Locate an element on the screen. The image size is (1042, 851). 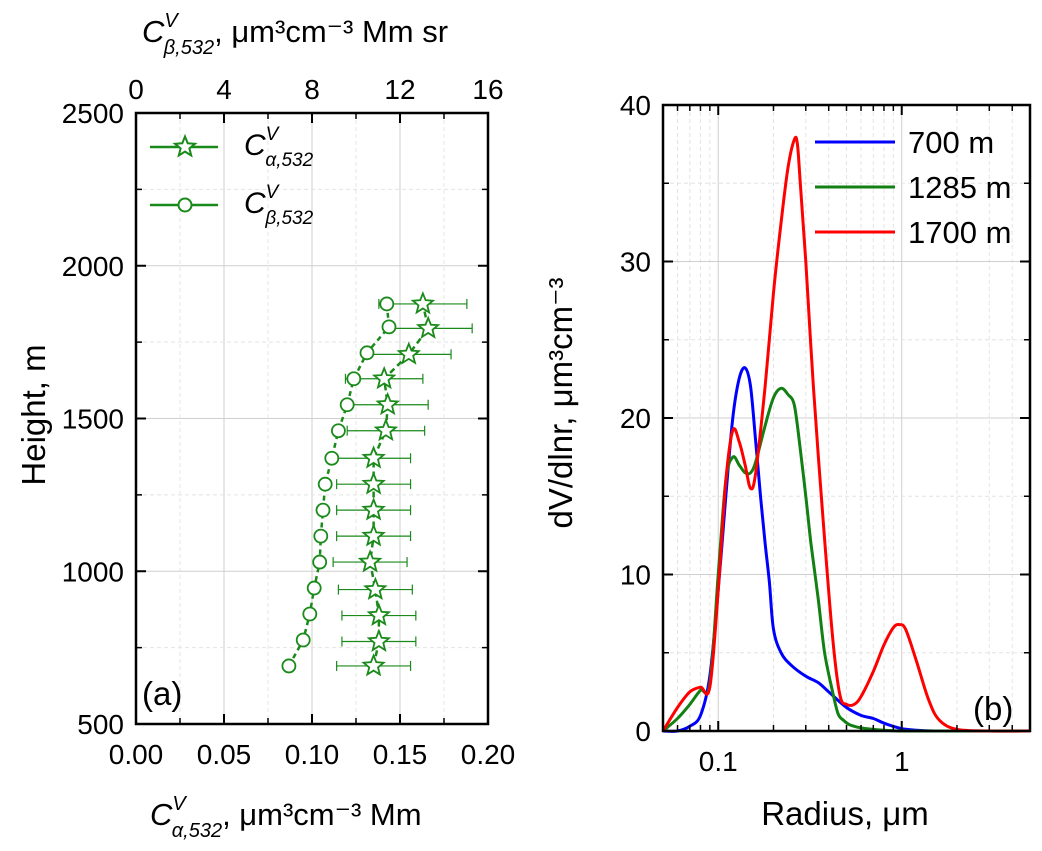
legend-beta-main: C is located at coordinates (255, 203).